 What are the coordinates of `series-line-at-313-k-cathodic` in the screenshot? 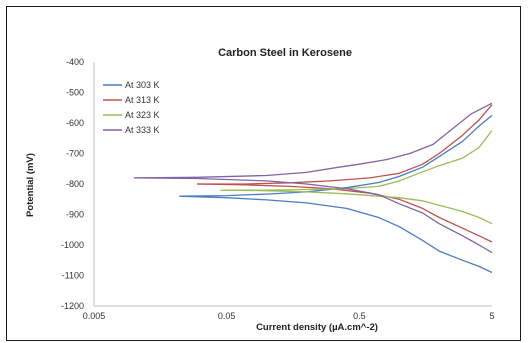 It's located at (345, 213).